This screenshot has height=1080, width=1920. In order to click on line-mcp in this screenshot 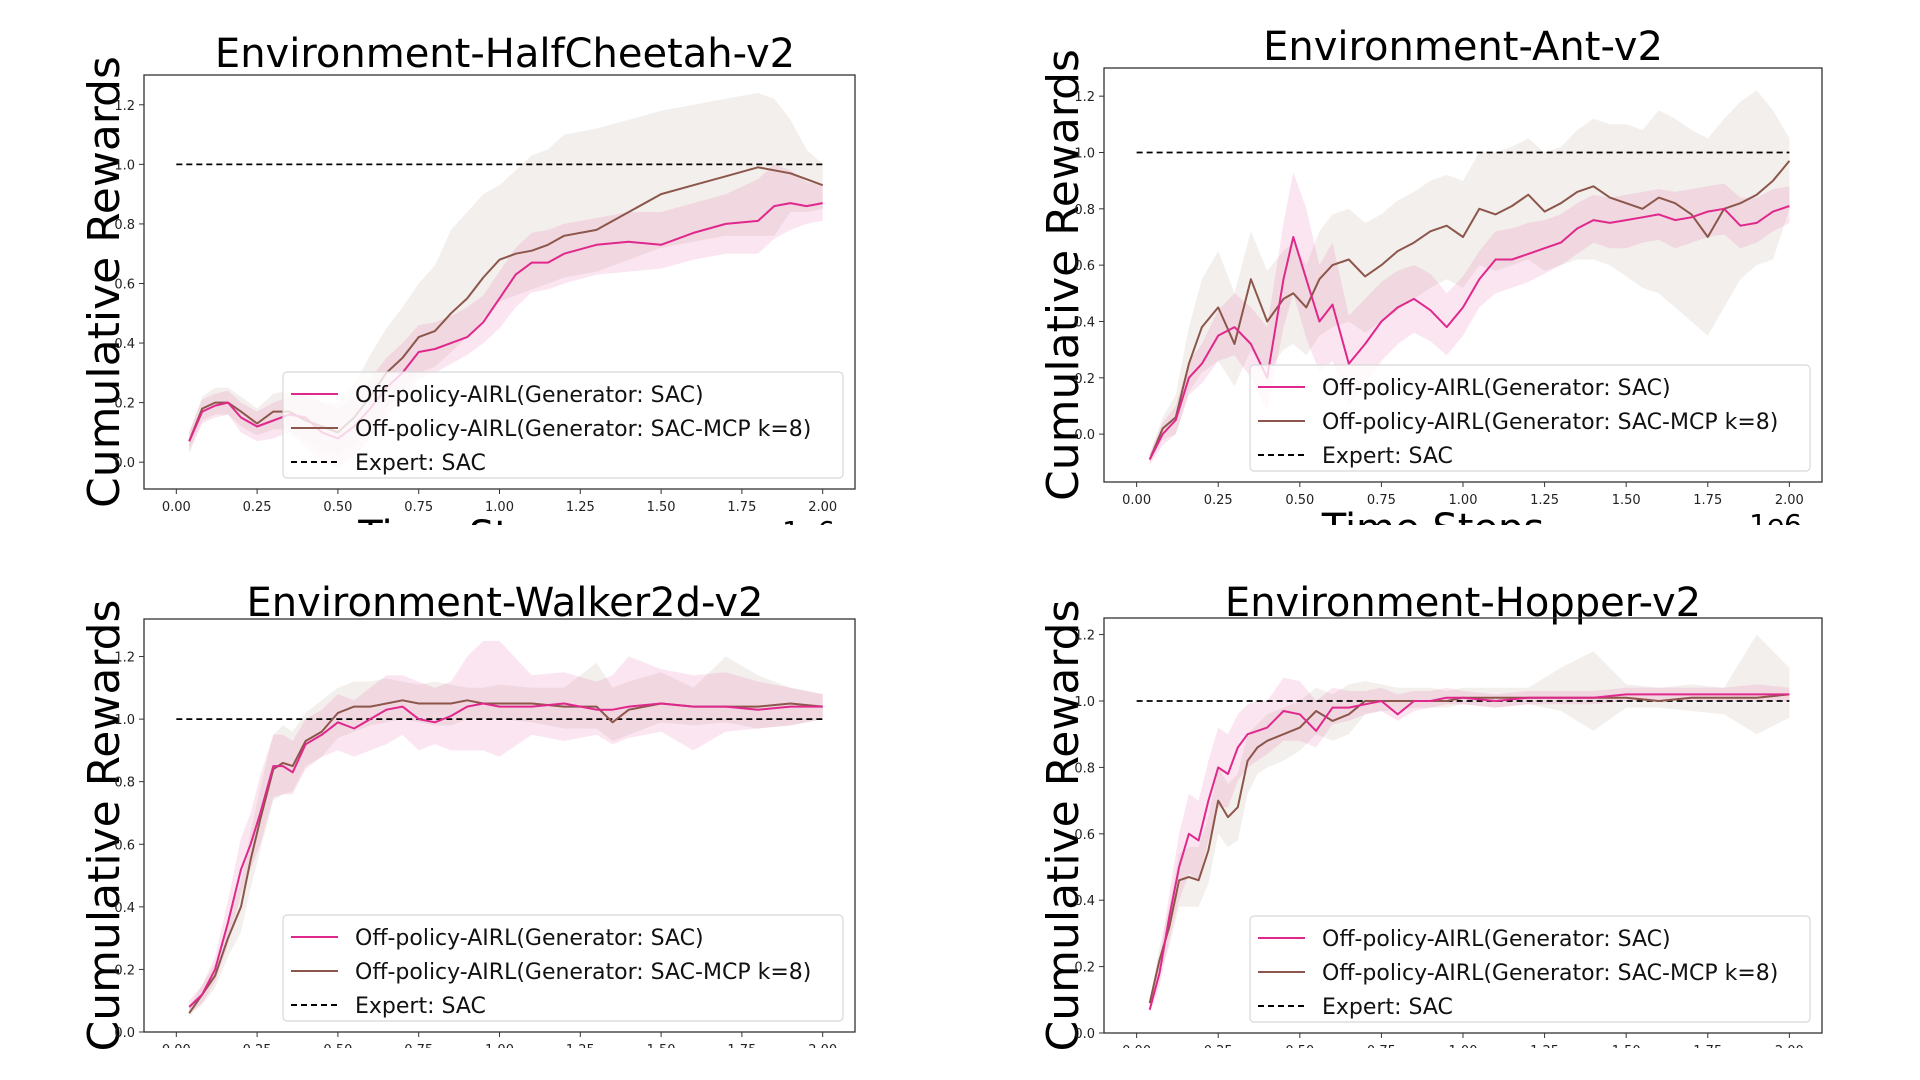, I will do `click(505, 856)`.